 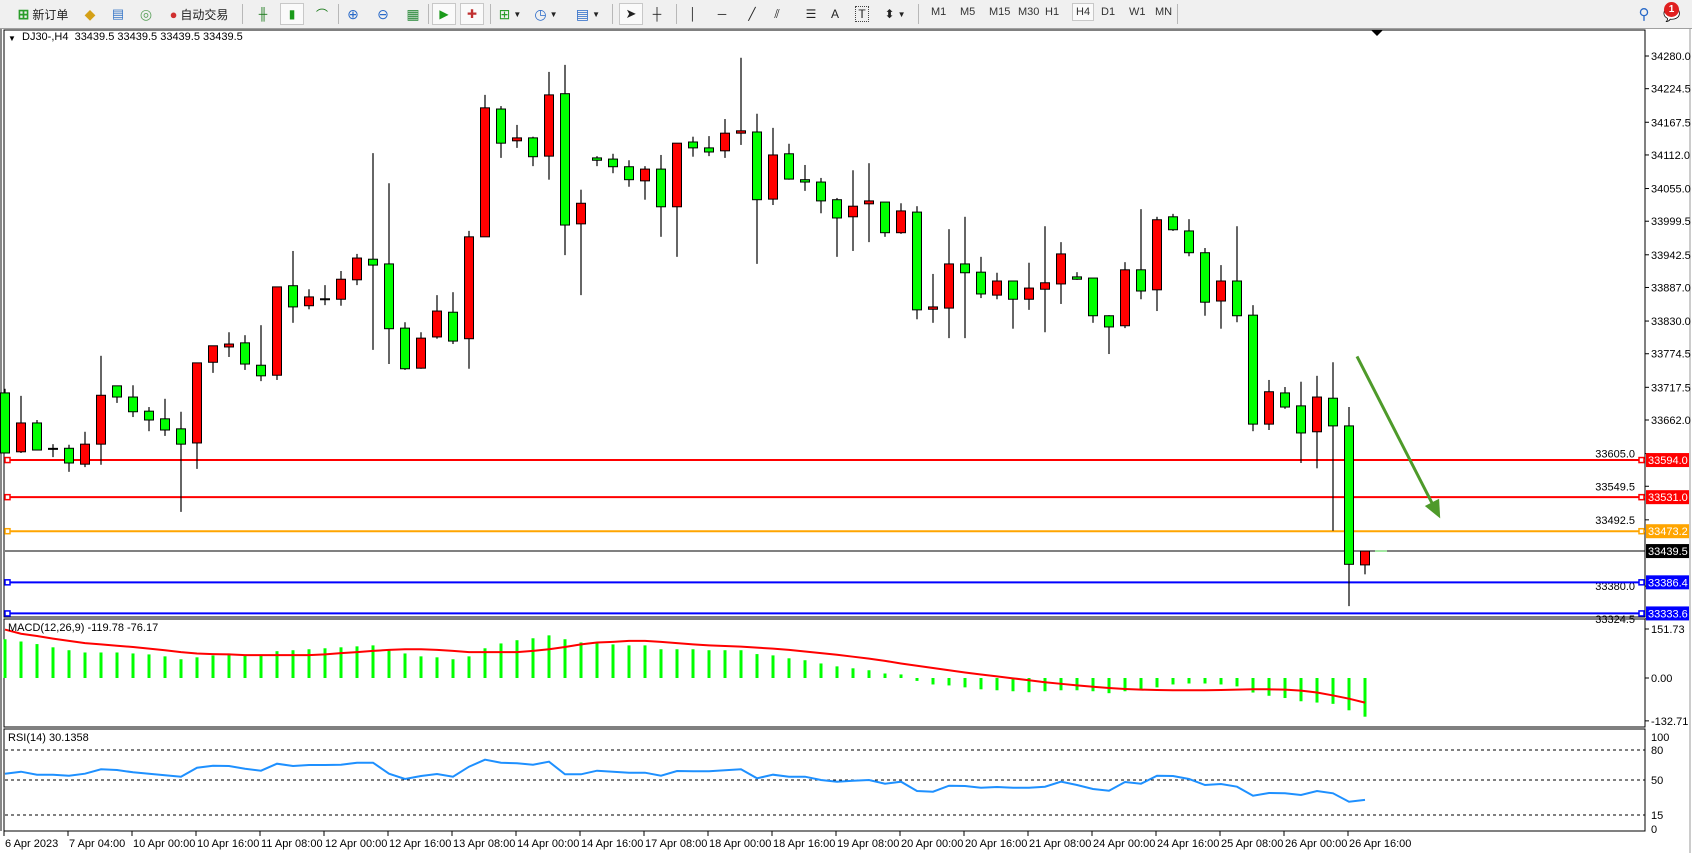 What do you see at coordinates (862, 14) in the screenshot?
I see `label-tool-button: T` at bounding box center [862, 14].